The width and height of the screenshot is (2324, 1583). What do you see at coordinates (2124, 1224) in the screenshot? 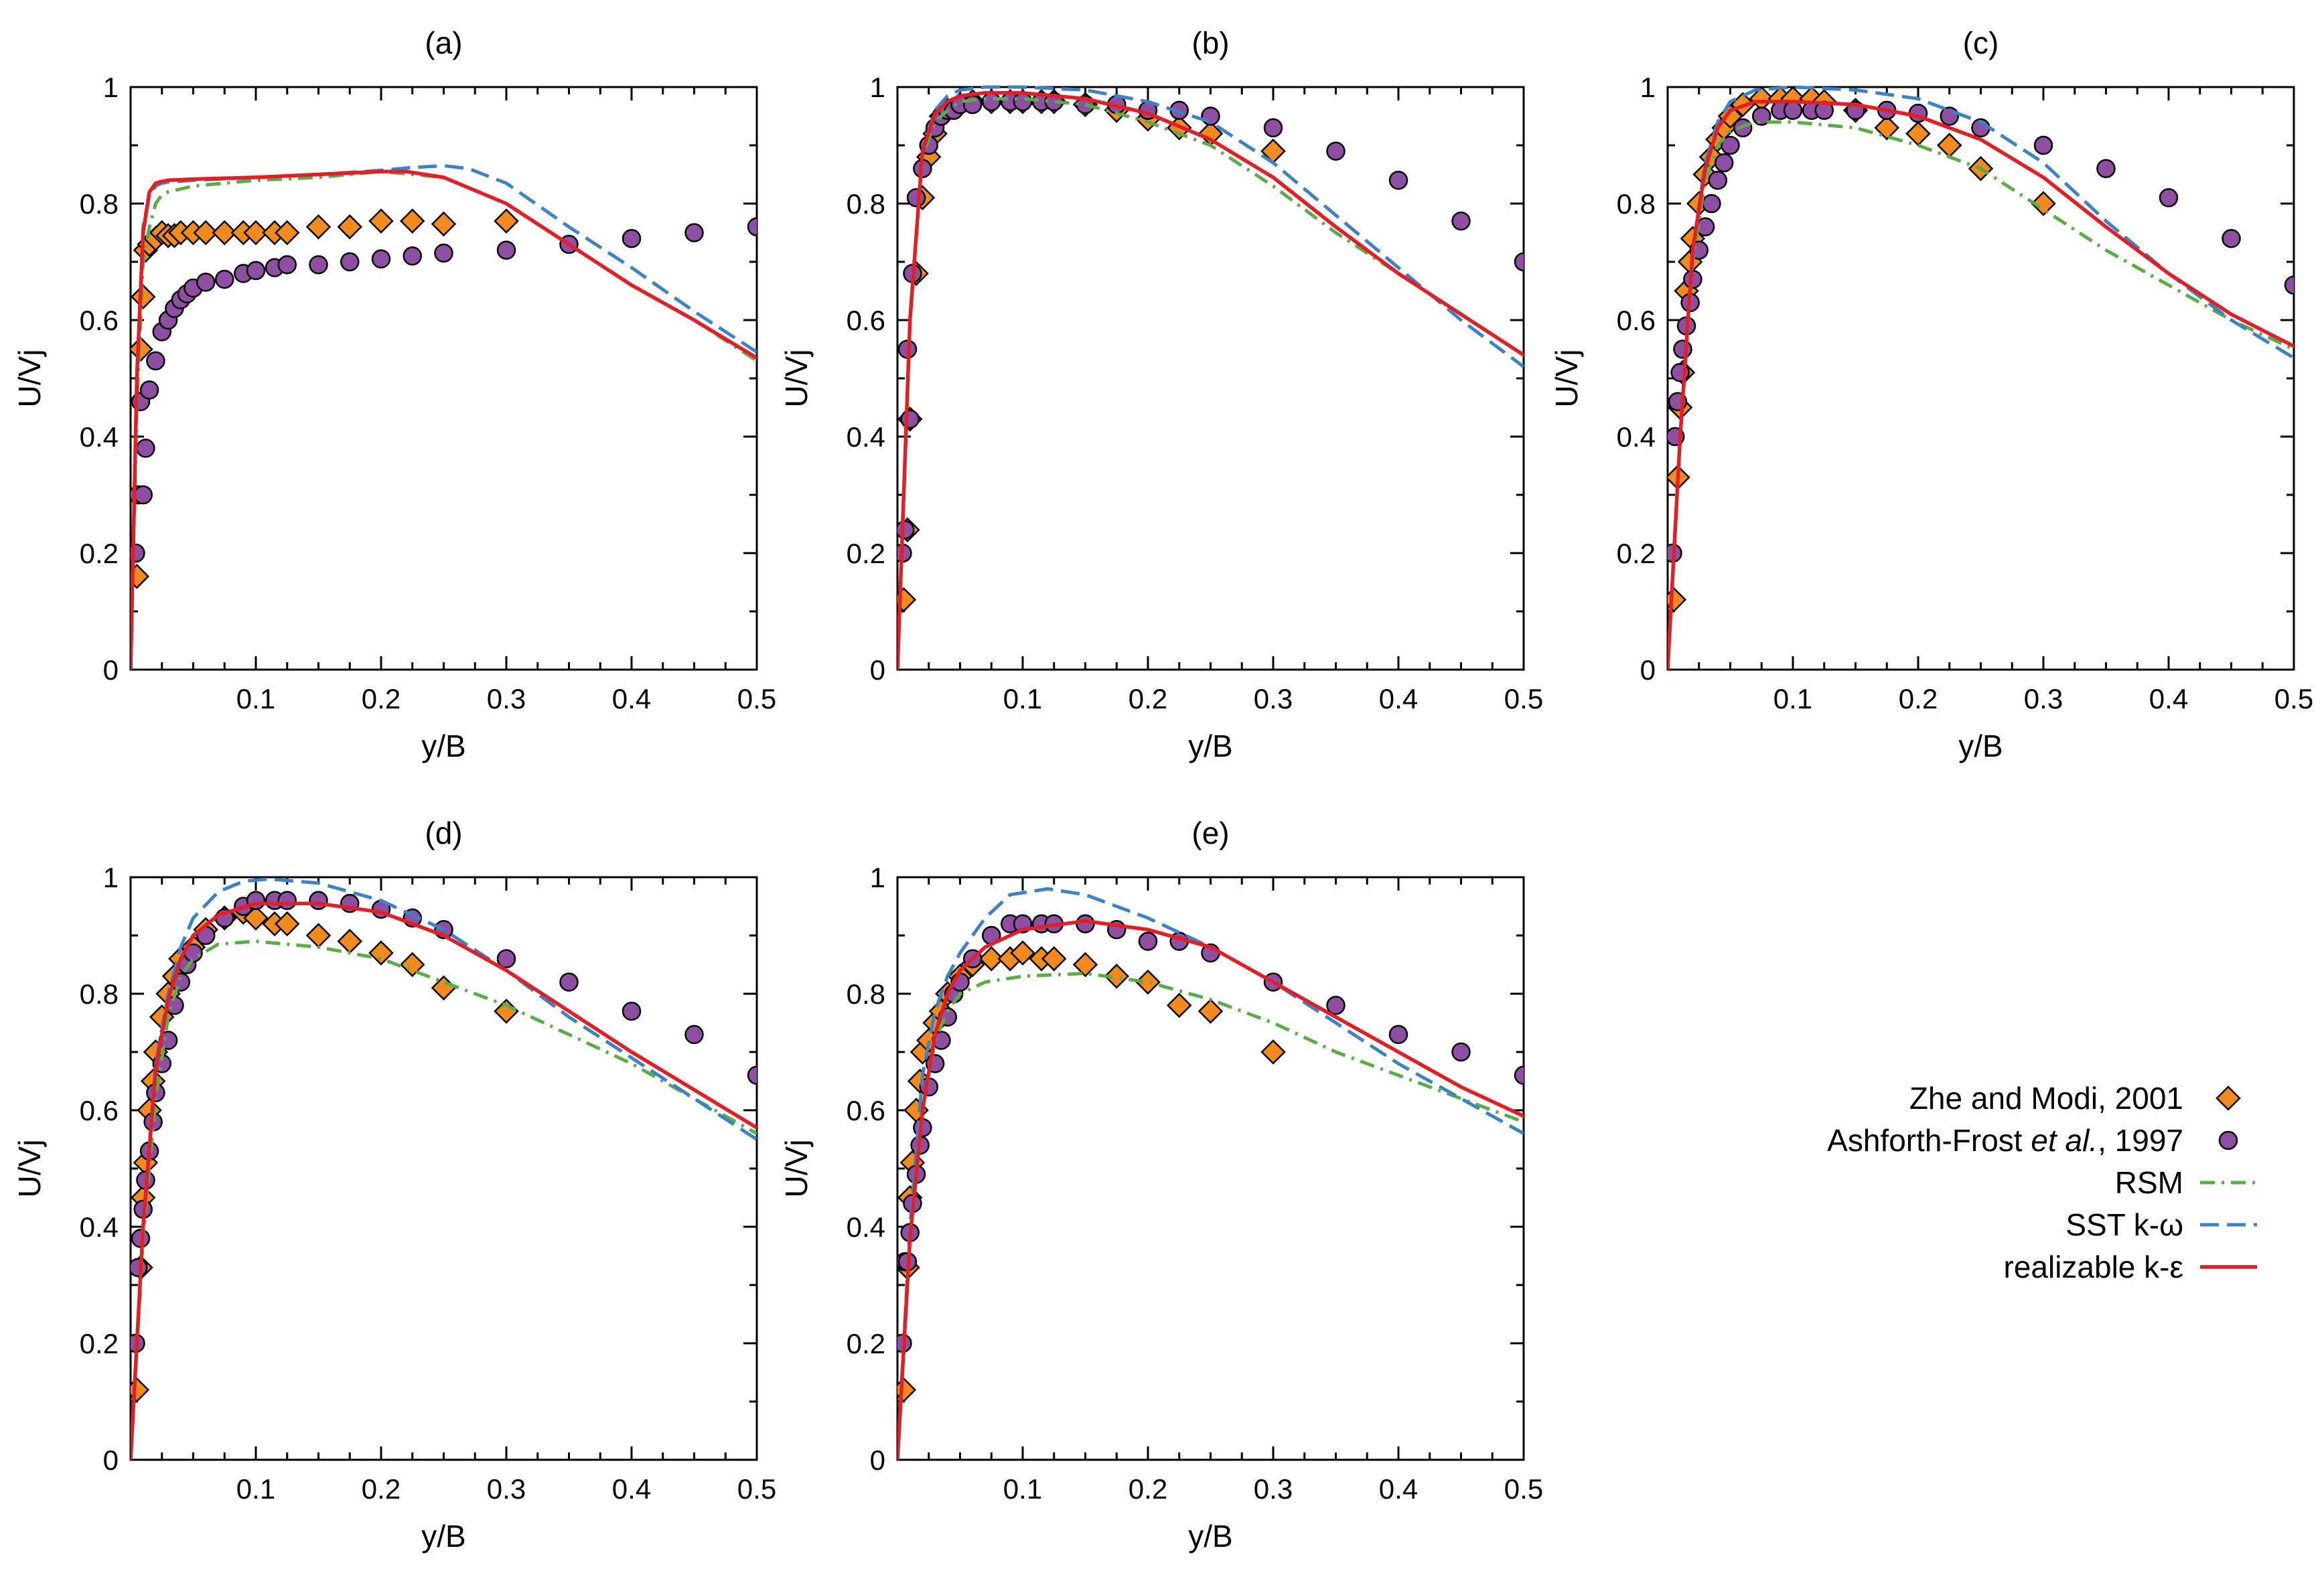
I see `legend-label-sst: SST k-ω` at bounding box center [2124, 1224].